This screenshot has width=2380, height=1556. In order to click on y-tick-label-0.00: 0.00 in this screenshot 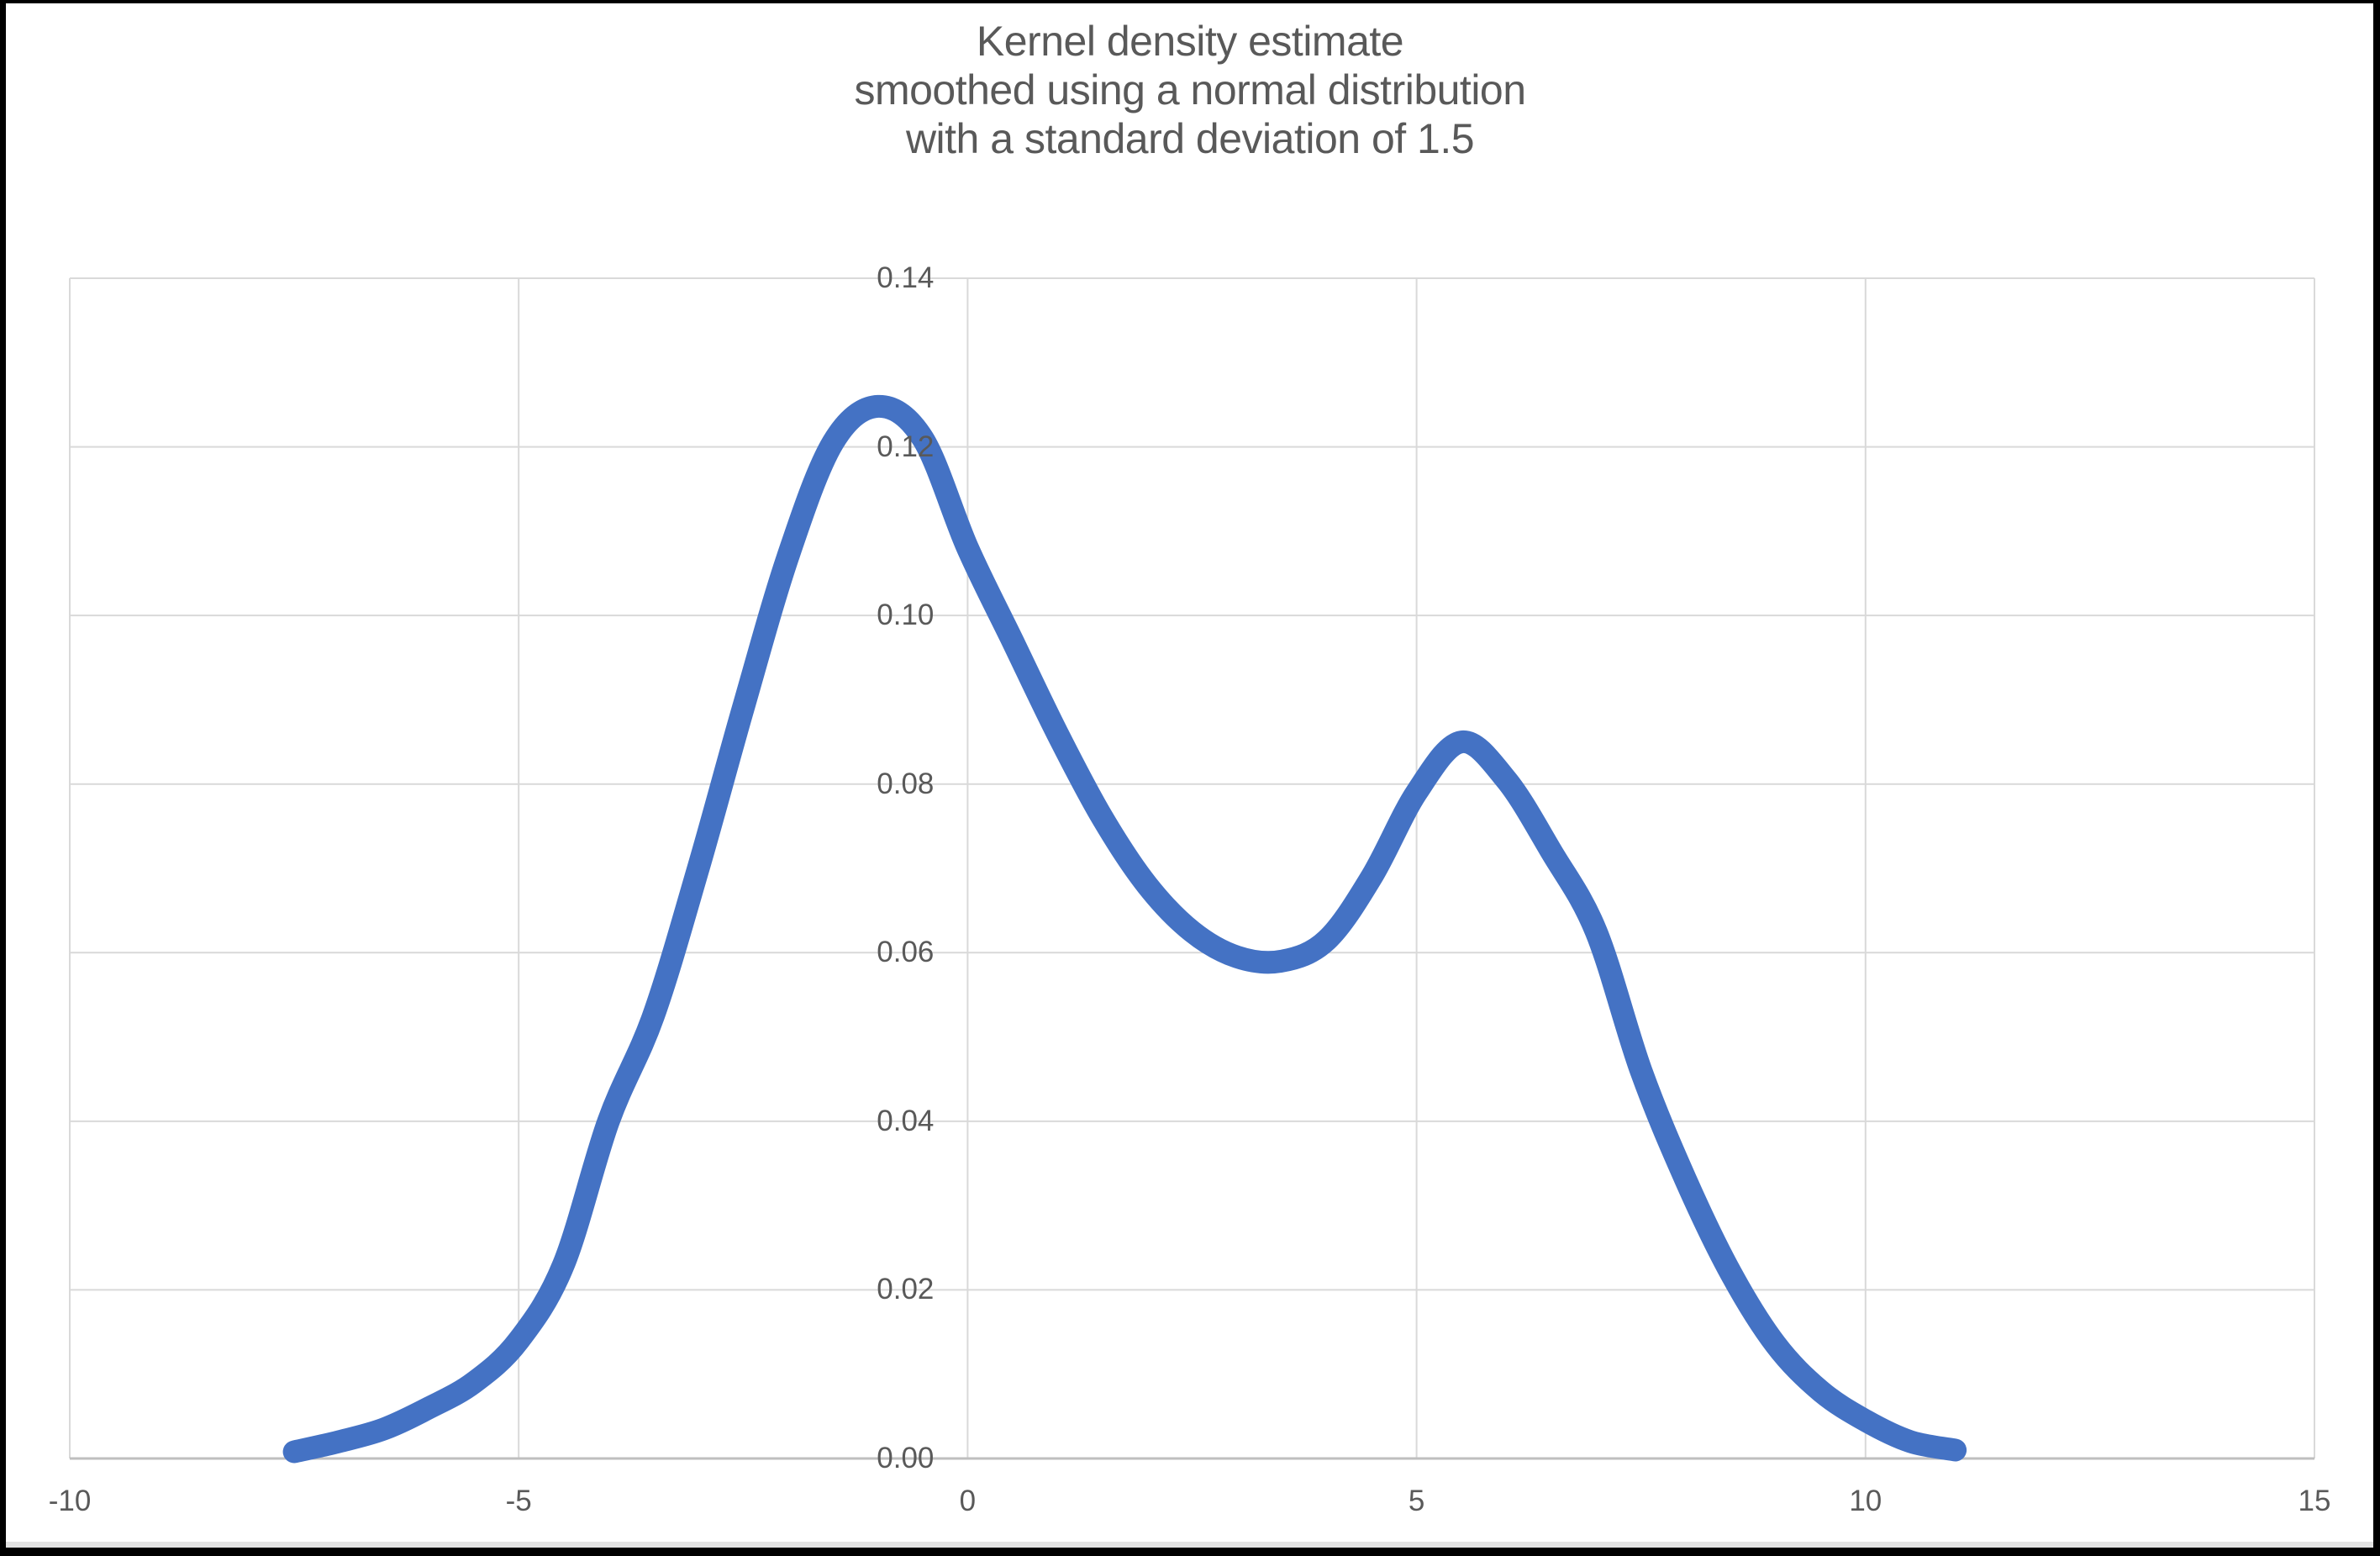, I will do `click(906, 1458)`.